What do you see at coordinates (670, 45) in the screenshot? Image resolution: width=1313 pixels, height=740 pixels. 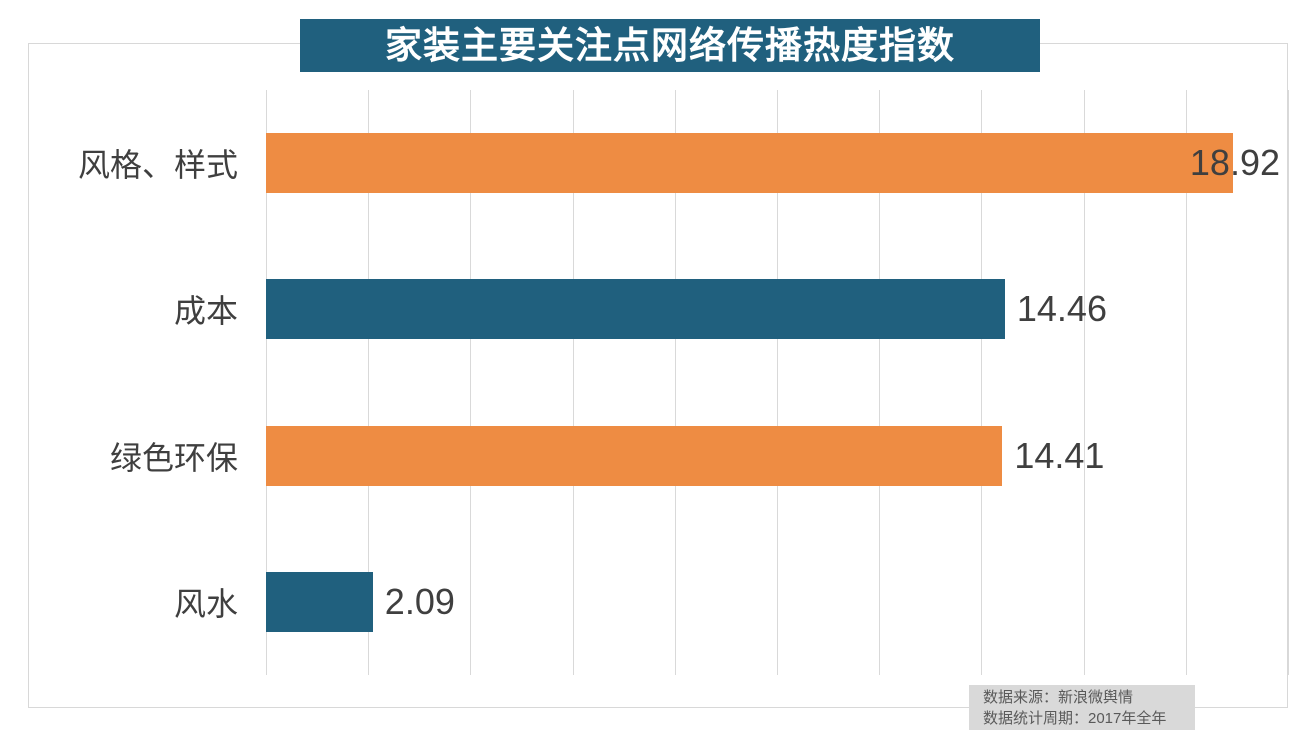 I see `chart-title: 家装主要关注点网络传播热度指数` at bounding box center [670, 45].